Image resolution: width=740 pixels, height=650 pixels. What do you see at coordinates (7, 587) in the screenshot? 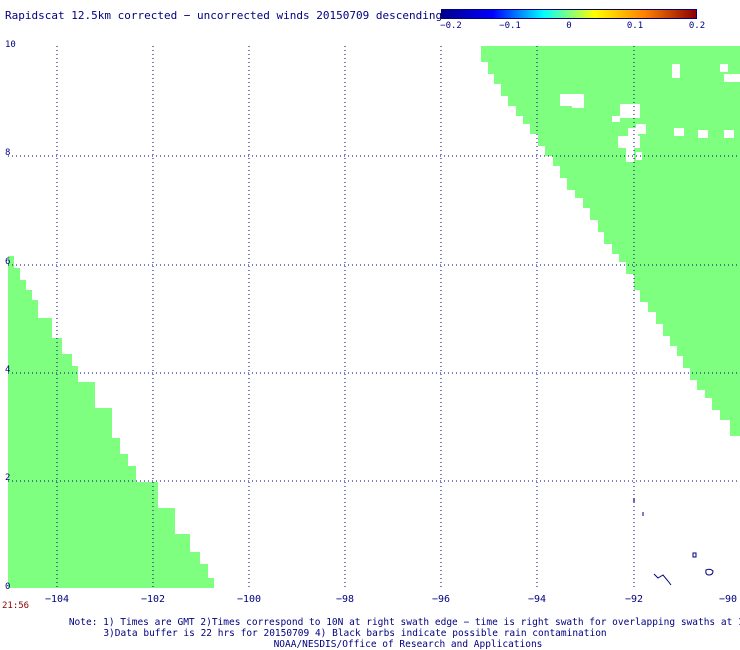
I see `y-tick-label: 0` at bounding box center [7, 587].